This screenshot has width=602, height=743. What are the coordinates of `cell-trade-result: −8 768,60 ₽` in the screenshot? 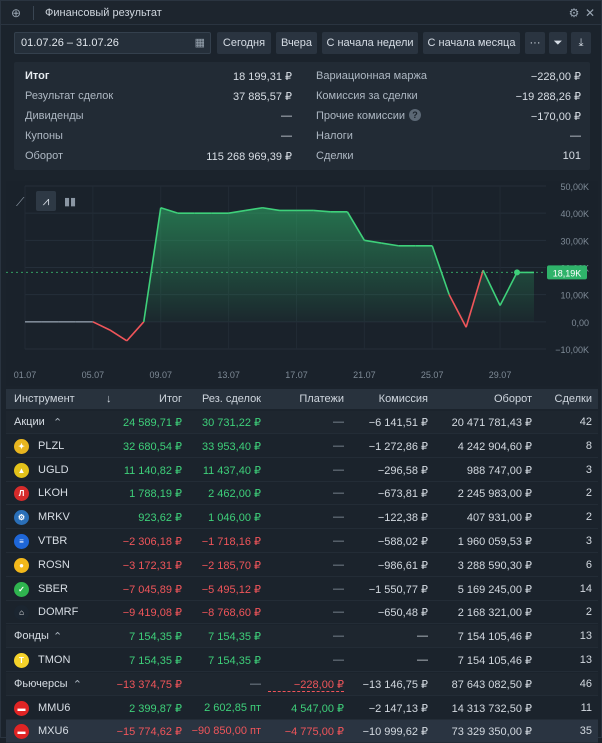 It's located at (231, 613).